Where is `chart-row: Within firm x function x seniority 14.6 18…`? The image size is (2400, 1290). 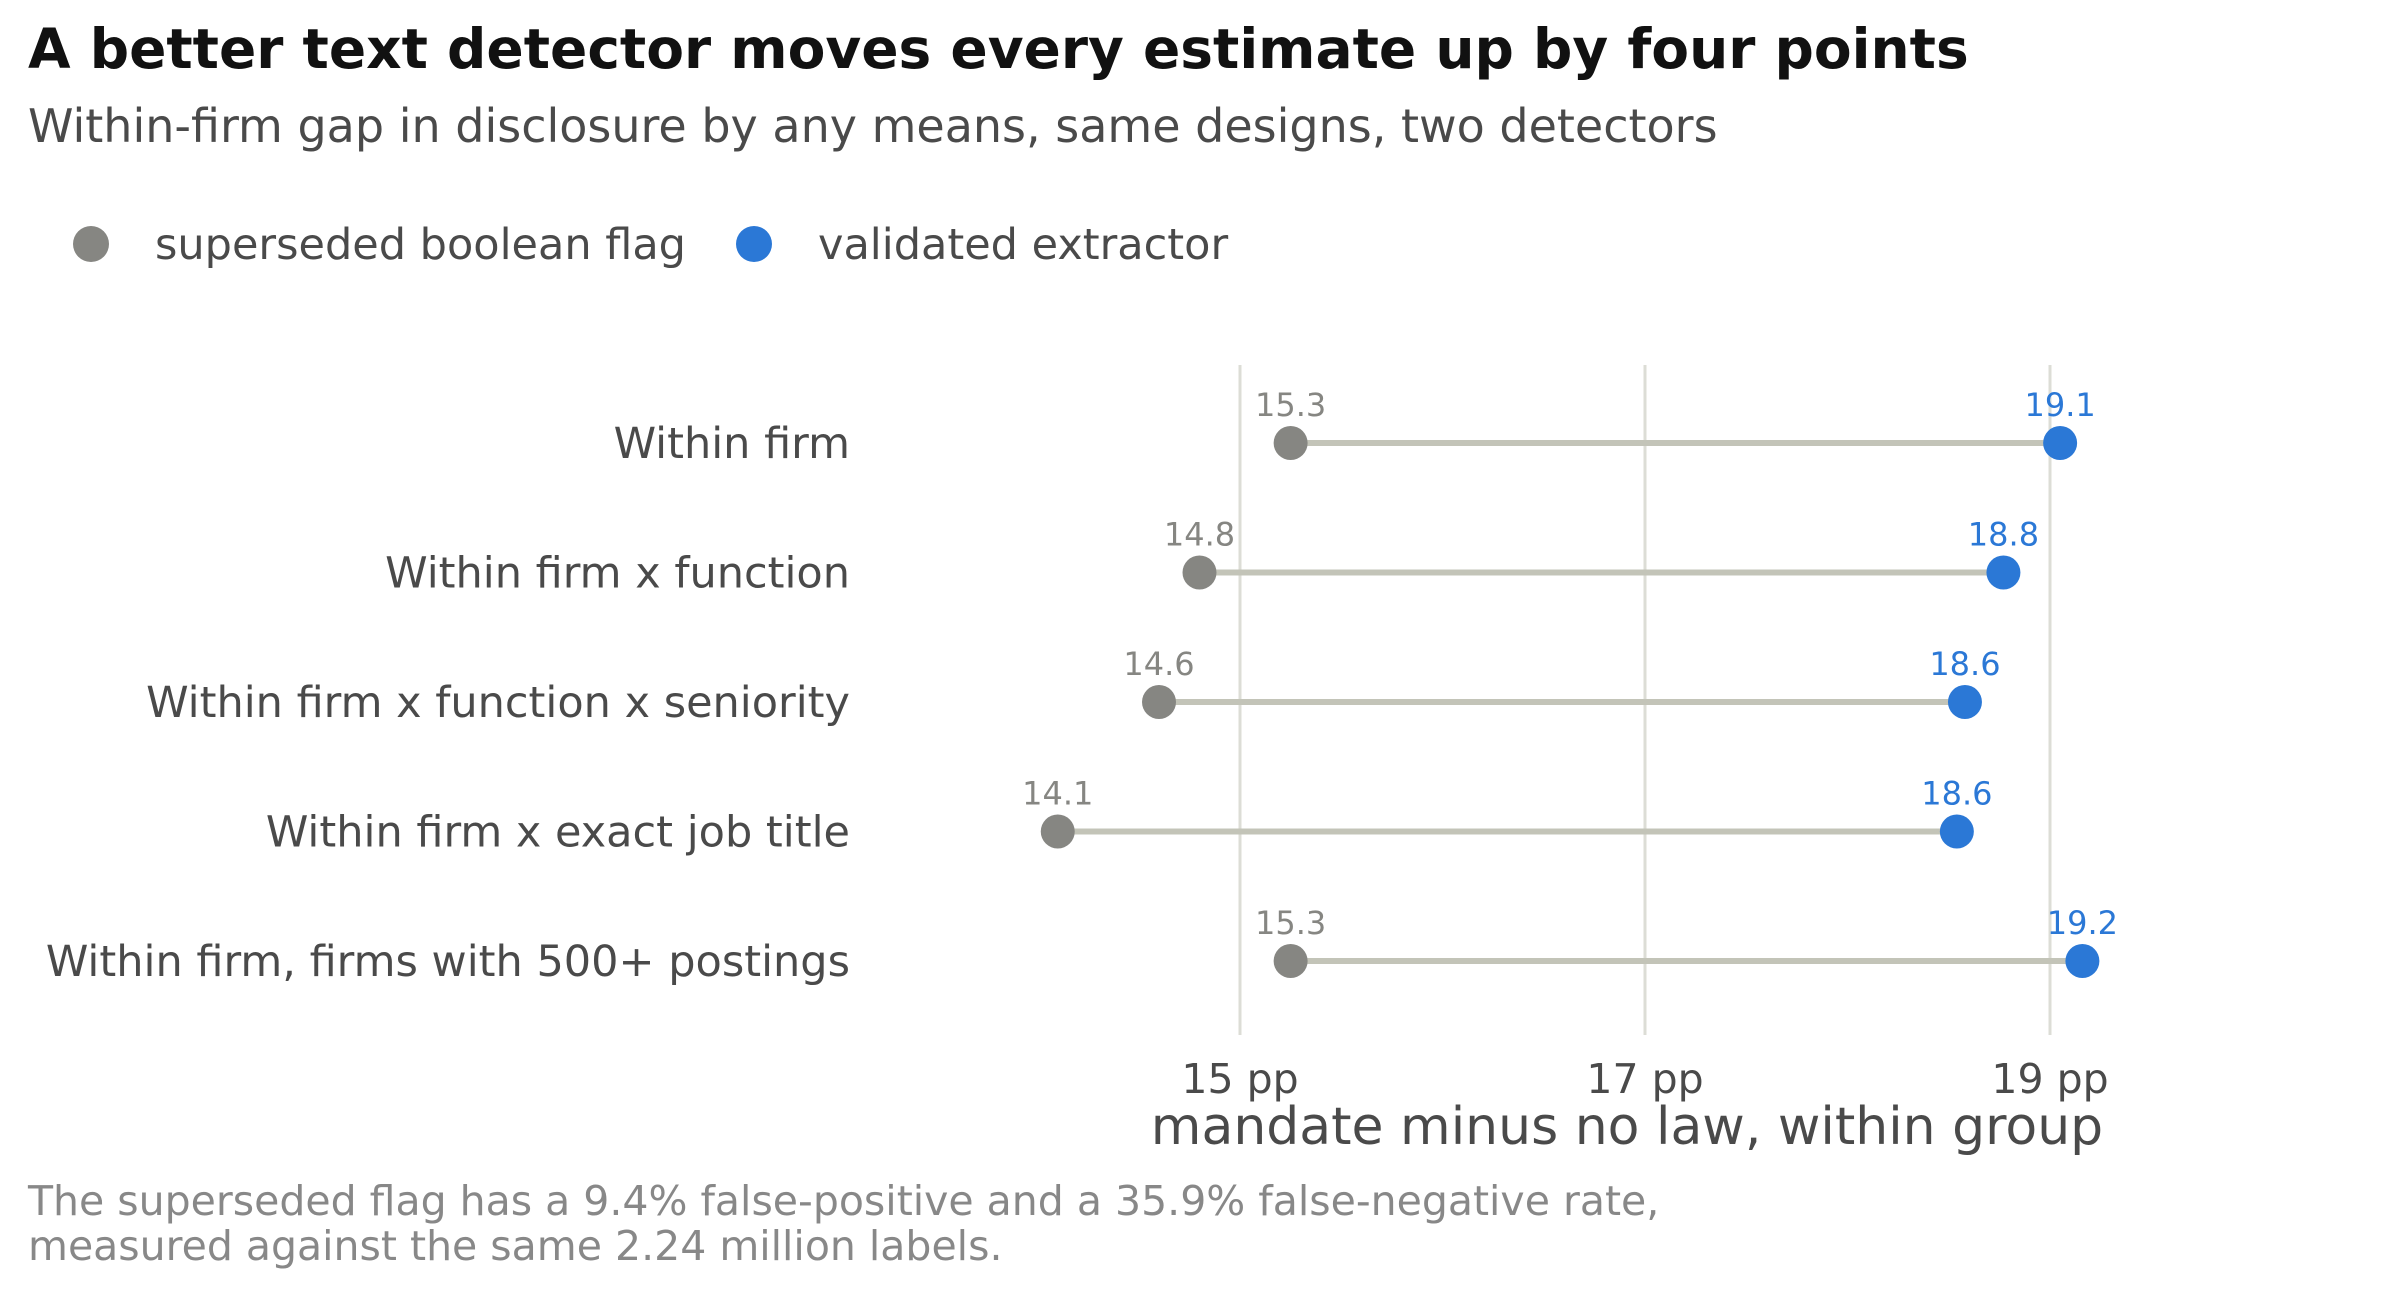
chart-row: Within firm x function x seniority 14.6 18… is located at coordinates (1073, 686).